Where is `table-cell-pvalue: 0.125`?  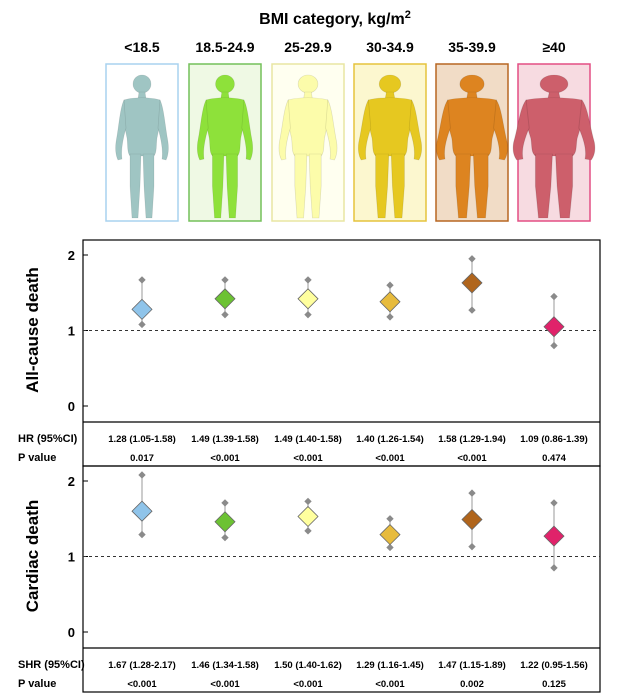 table-cell-pvalue: 0.125 is located at coordinates (554, 684).